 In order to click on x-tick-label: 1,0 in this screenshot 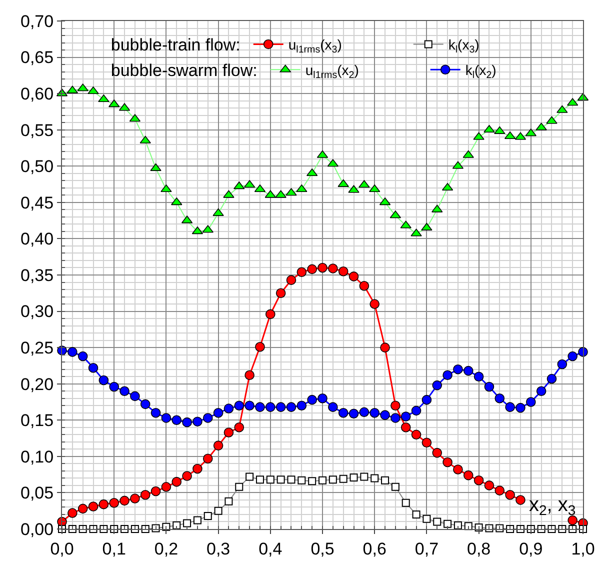, I will do `click(583, 548)`.